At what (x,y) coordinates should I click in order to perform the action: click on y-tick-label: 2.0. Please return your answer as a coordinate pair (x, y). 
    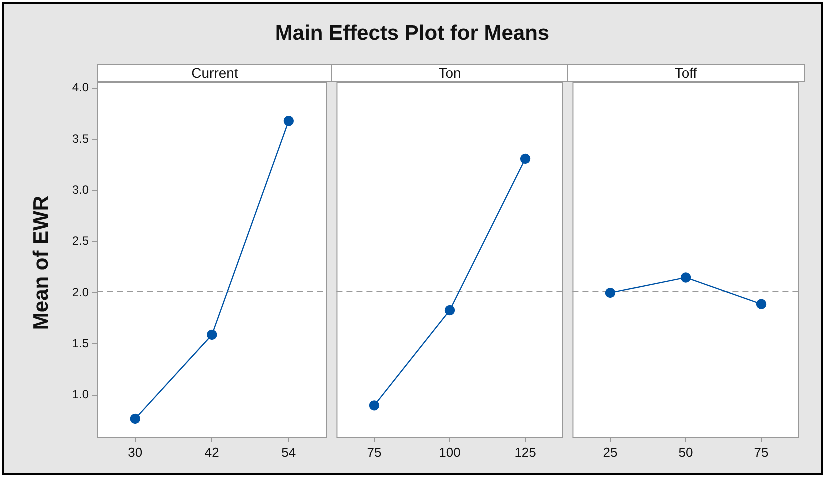
    Looking at the image, I should click on (81, 292).